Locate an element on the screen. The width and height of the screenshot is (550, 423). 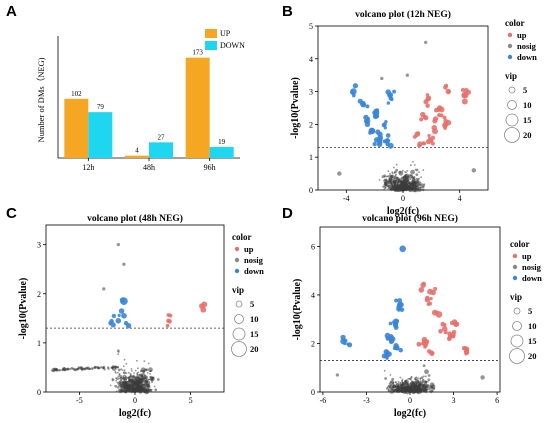
legend-label-up: up is located at coordinates (522, 35).